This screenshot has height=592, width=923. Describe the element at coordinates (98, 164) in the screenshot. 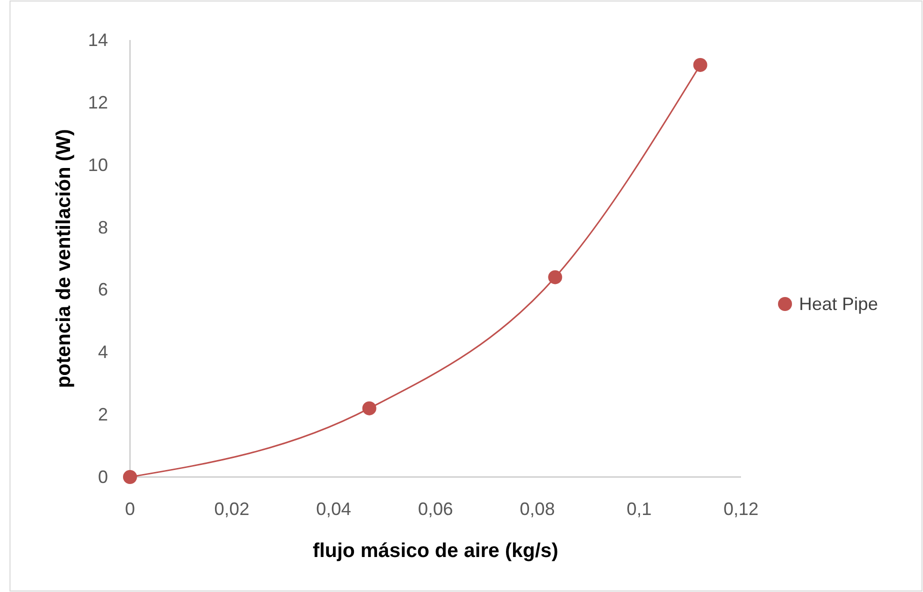

I see `y-tick-label: 10` at that location.